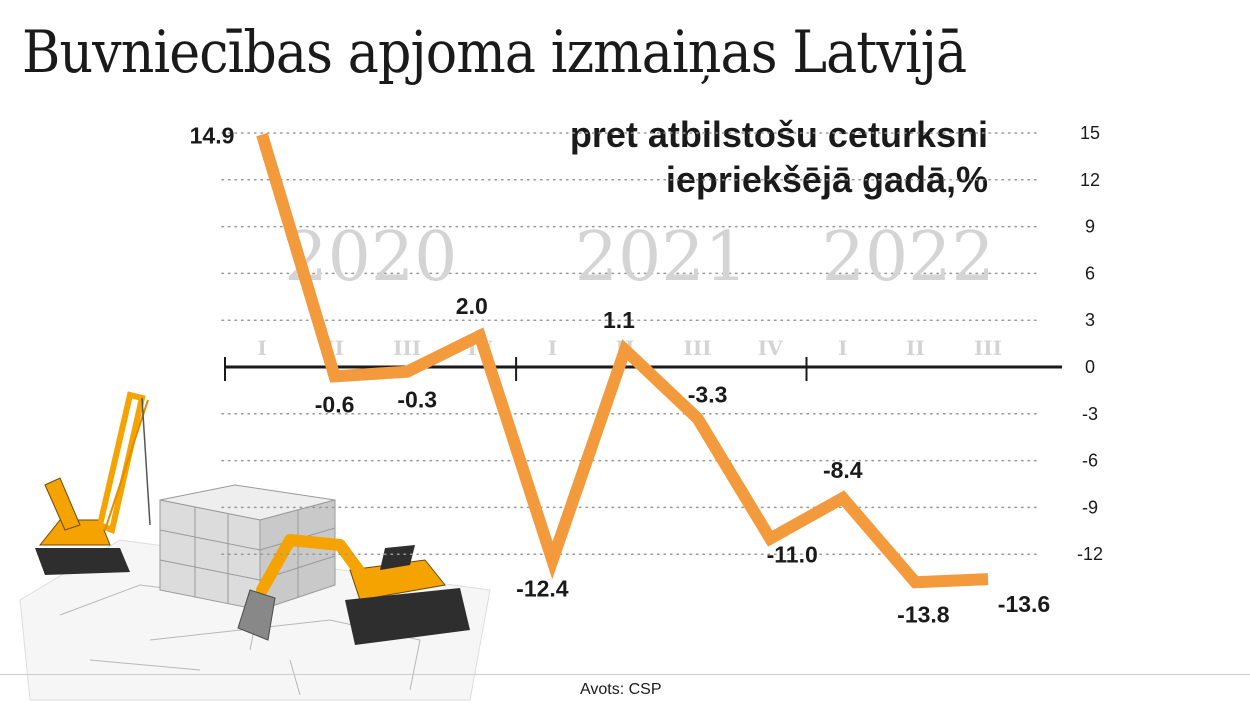 The height and width of the screenshot is (703, 1250). I want to click on y-tick-label: 9, so click(1090, 227).